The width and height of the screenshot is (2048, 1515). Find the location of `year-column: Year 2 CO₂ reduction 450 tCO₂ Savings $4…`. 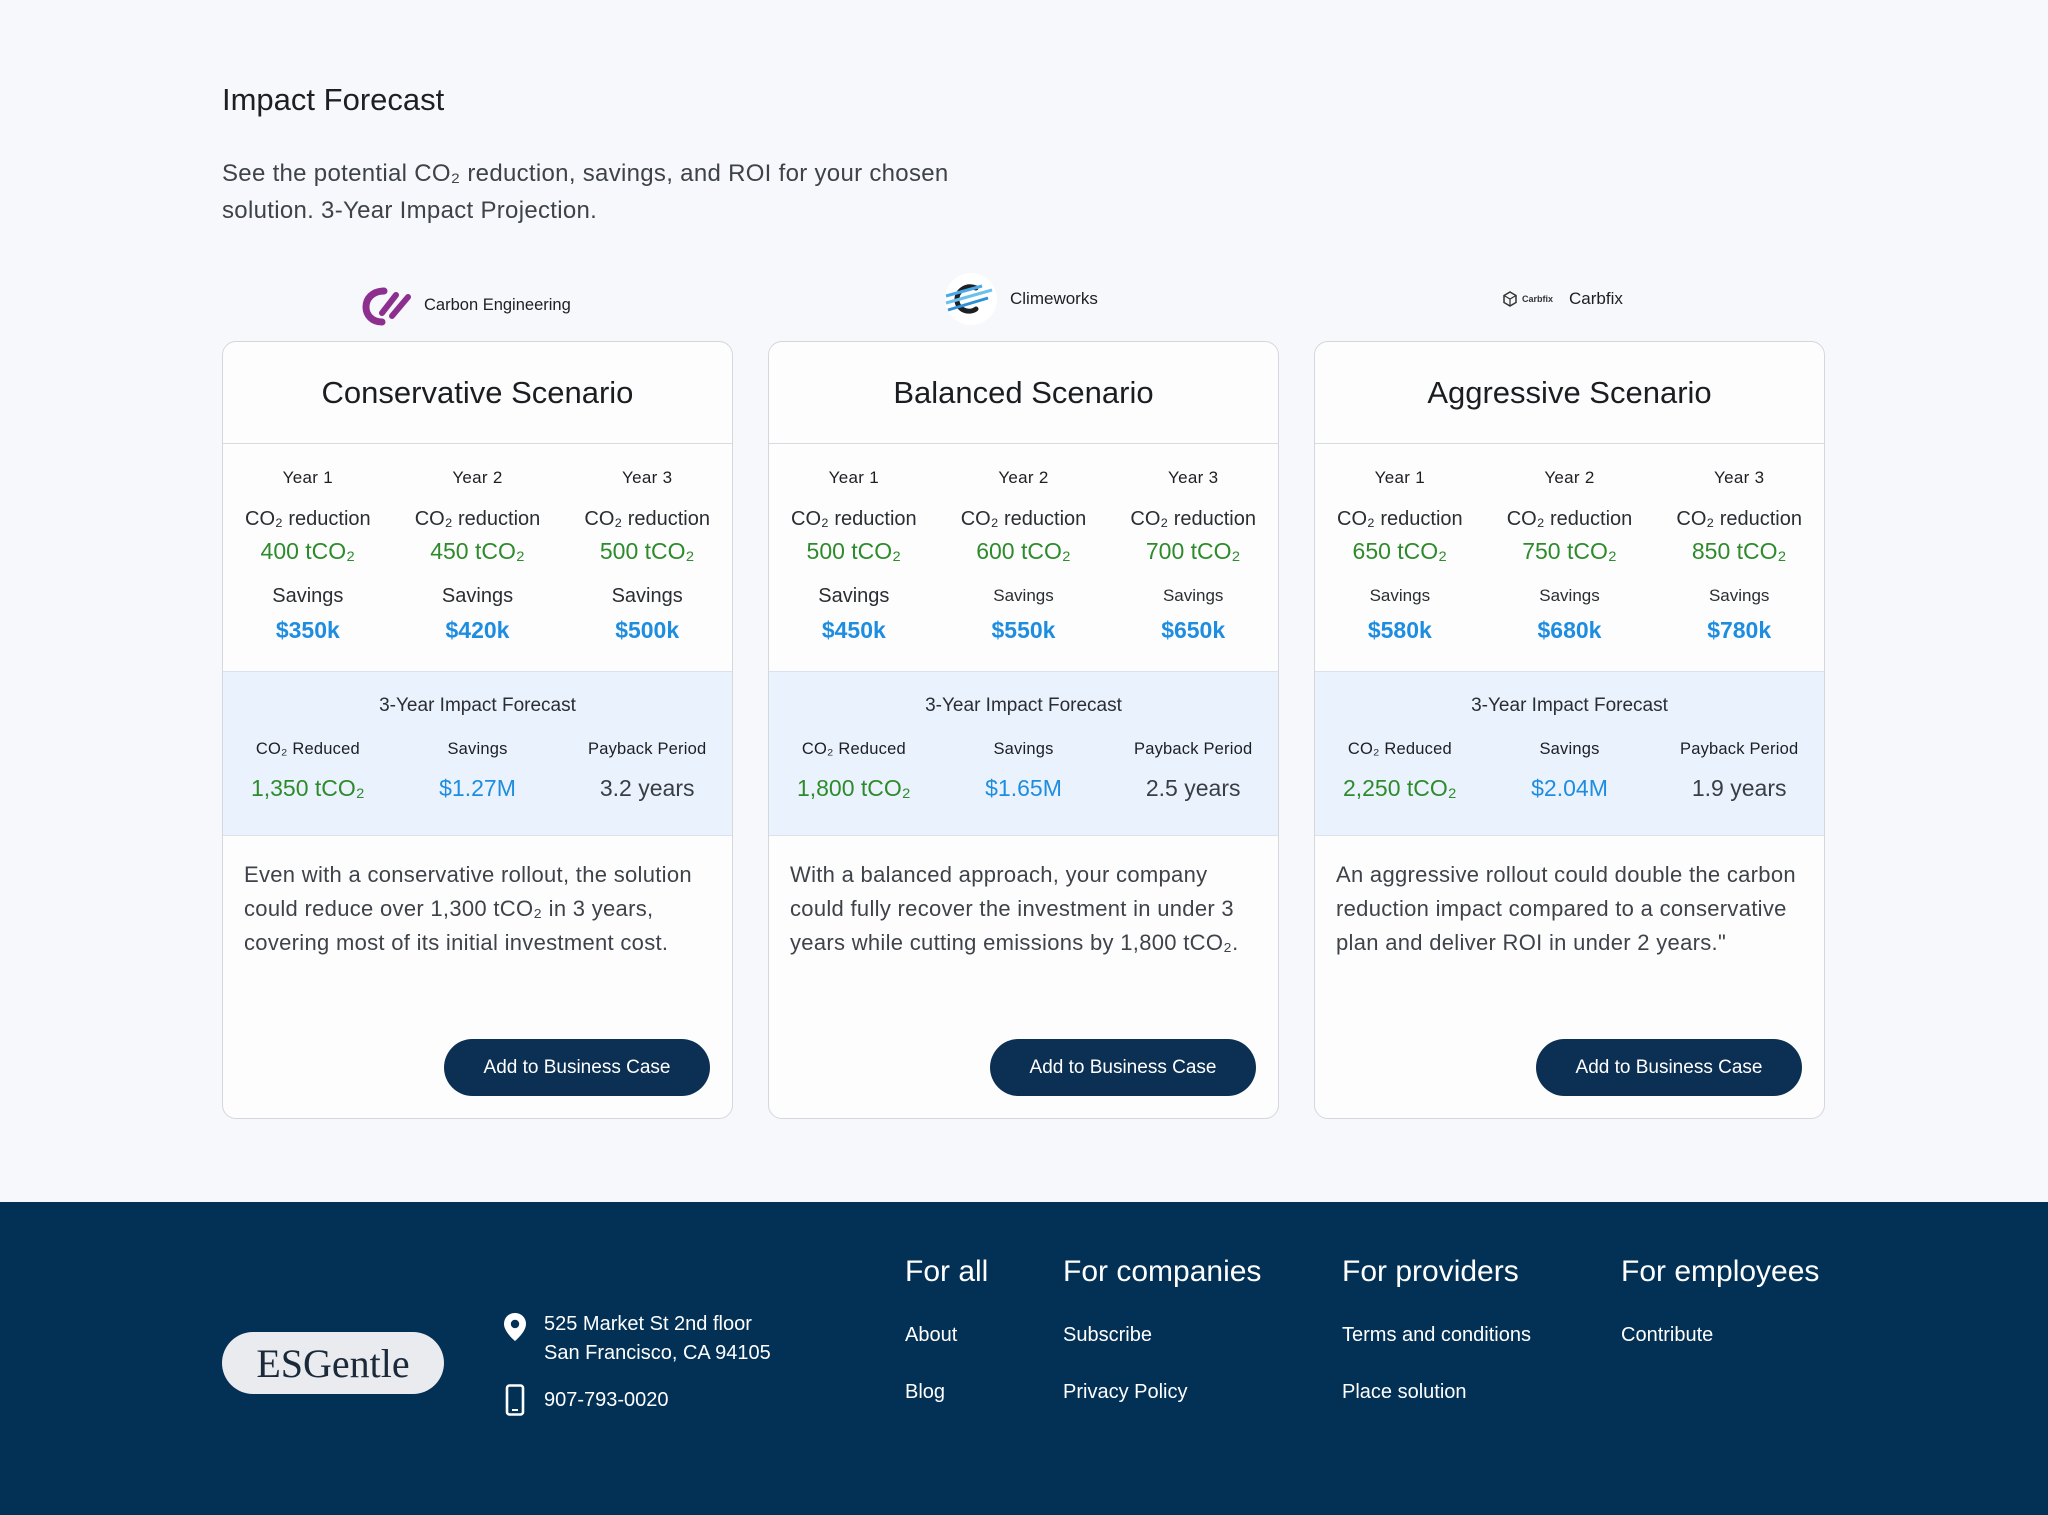

year-column: Year 2 CO₂ reduction 450 tCO₂ Savings $4… is located at coordinates (478, 568).